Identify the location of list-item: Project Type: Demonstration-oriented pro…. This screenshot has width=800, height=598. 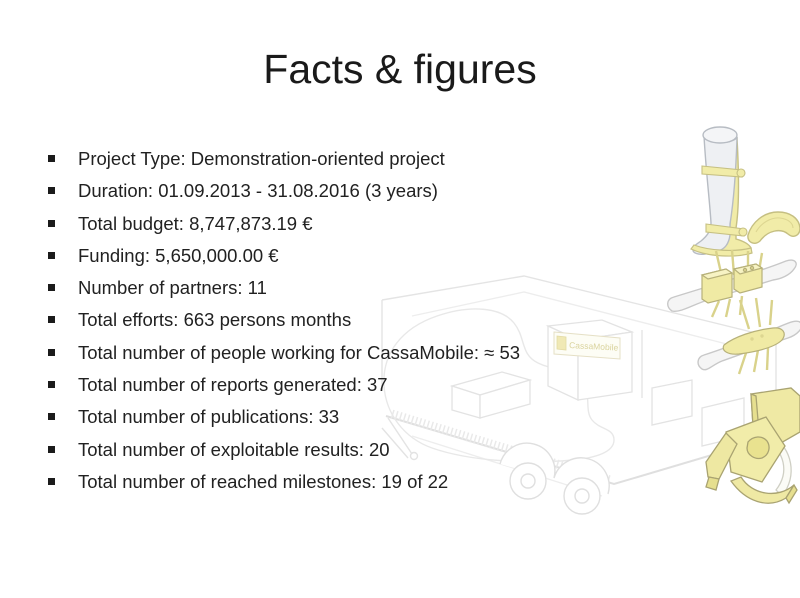
(328, 164).